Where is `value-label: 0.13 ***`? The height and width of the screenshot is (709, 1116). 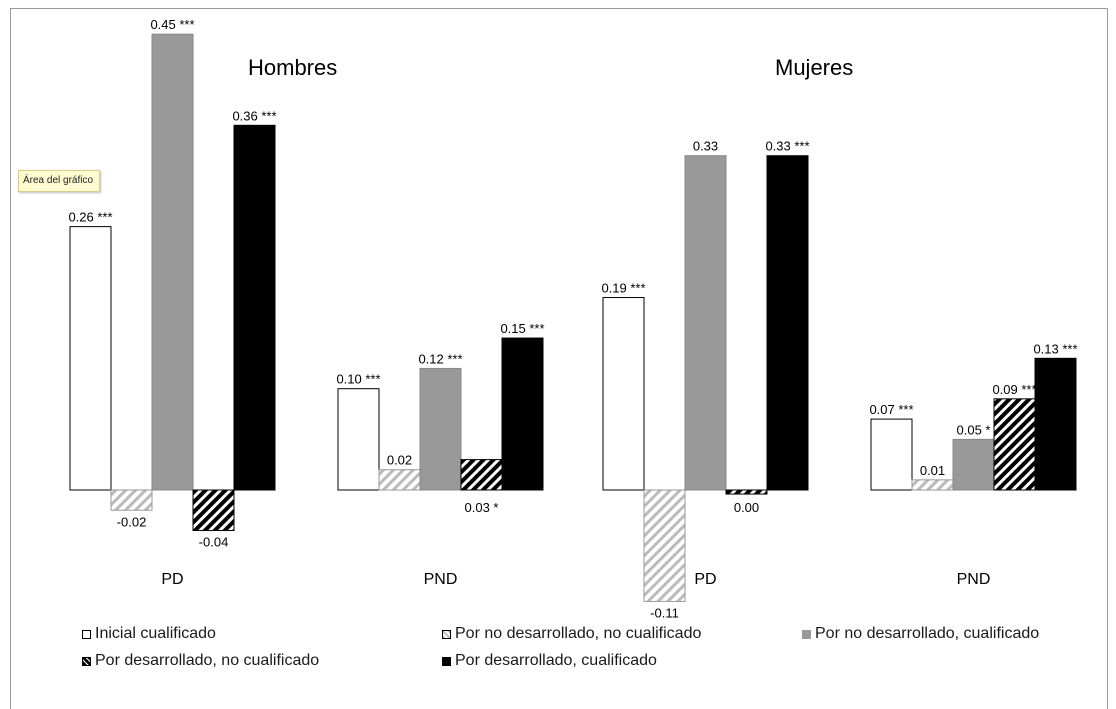
value-label: 0.13 *** is located at coordinates (1055, 348).